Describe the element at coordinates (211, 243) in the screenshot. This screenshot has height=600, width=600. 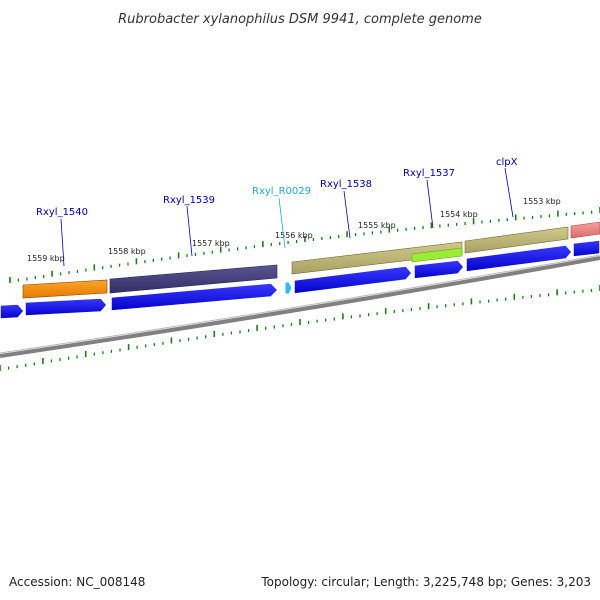
I see `ruler-label-1557: 1557 kbp` at that location.